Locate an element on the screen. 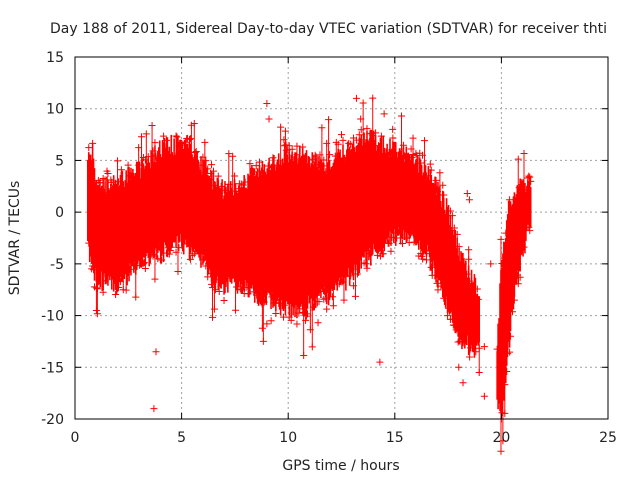 The image size is (640, 480). x-tick-label: 20 is located at coordinates (501, 438).